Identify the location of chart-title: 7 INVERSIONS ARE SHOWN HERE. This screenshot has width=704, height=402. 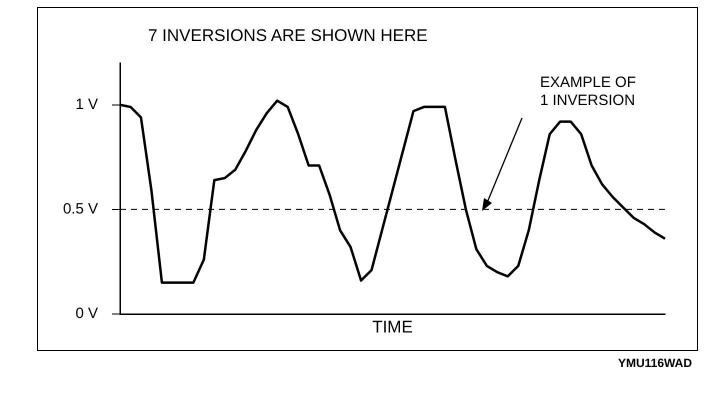
(288, 36).